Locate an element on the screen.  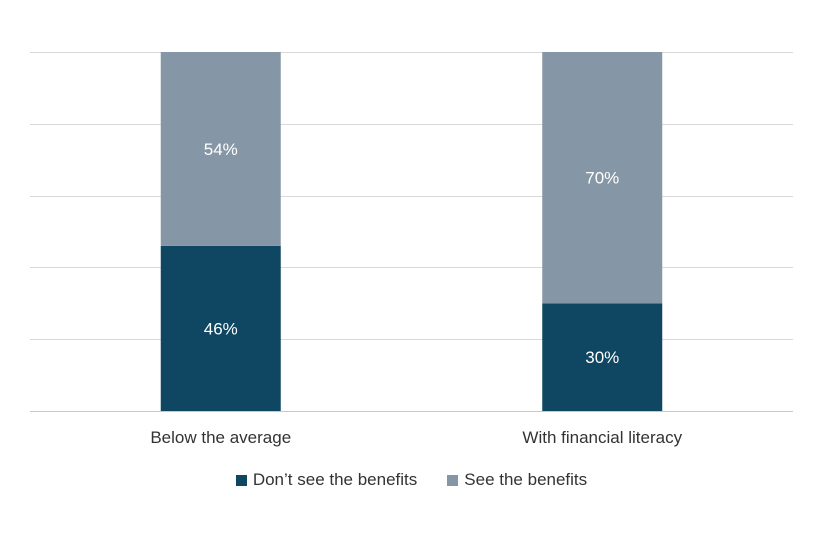
legend-item-see: See the benefits is located at coordinates (517, 480).